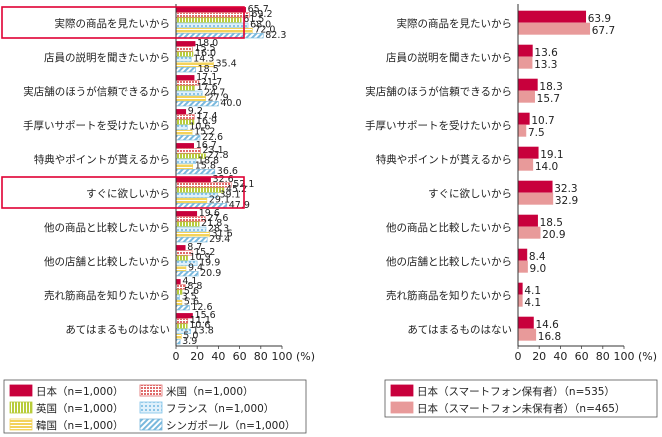 The width and height of the screenshot is (662, 437). Describe the element at coordinates (107, 227) in the screenshot. I see `category-label: 他の商品と比較したいから` at that location.